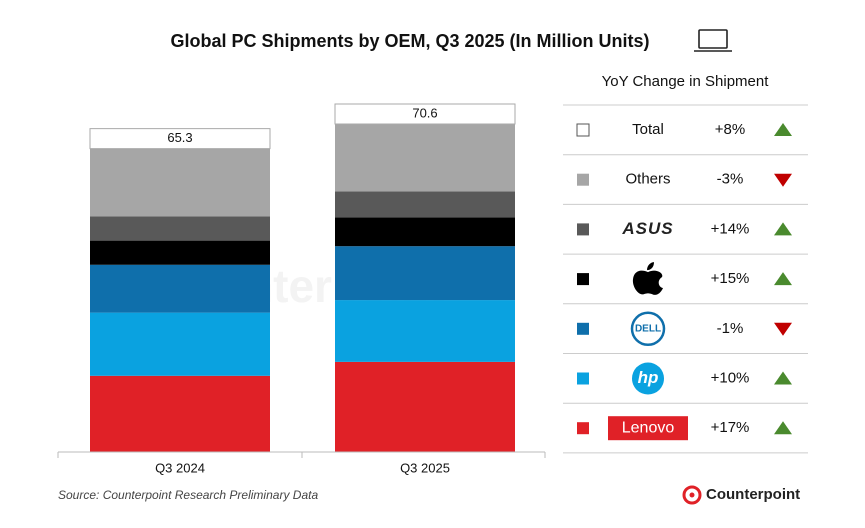 The image size is (865, 528). Describe the element at coordinates (647, 278) in the screenshot. I see `apple-icon` at that location.